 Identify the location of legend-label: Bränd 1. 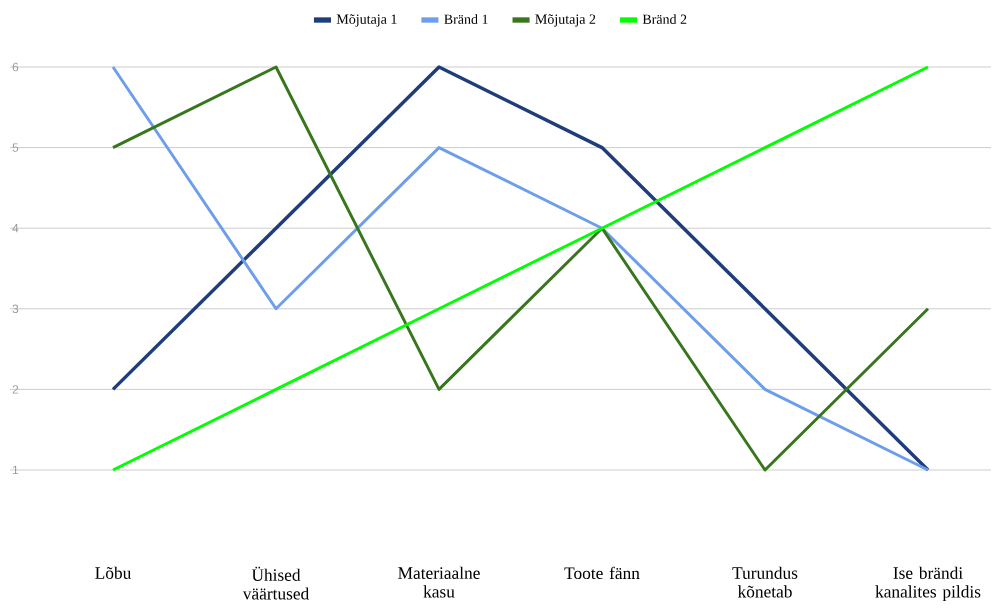
(466, 19).